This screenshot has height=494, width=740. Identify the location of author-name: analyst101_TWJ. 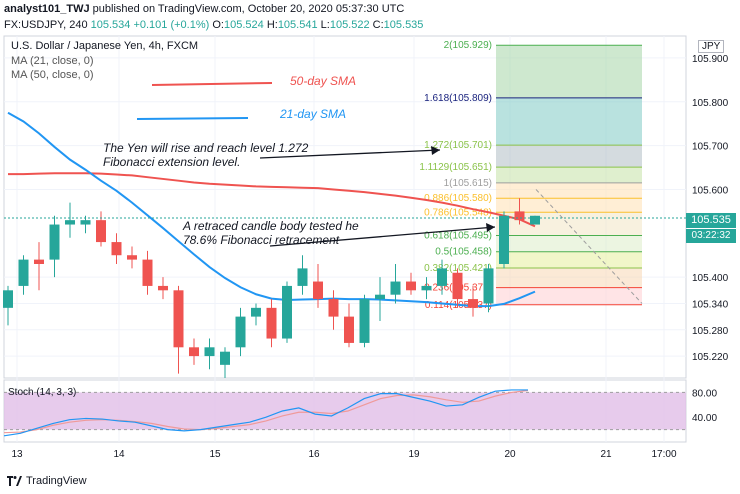
(47, 9).